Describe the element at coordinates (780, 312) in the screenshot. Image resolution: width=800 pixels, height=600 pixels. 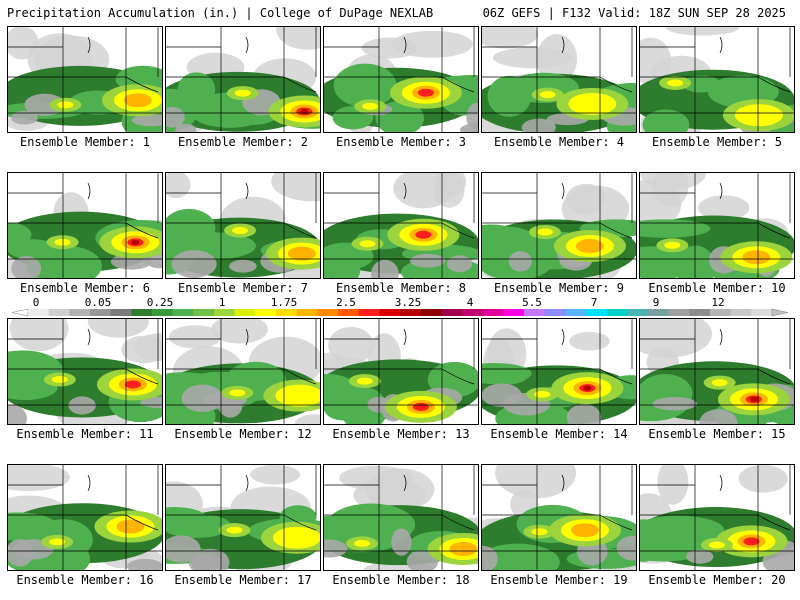
I see `colorbar-right-arrow` at that location.